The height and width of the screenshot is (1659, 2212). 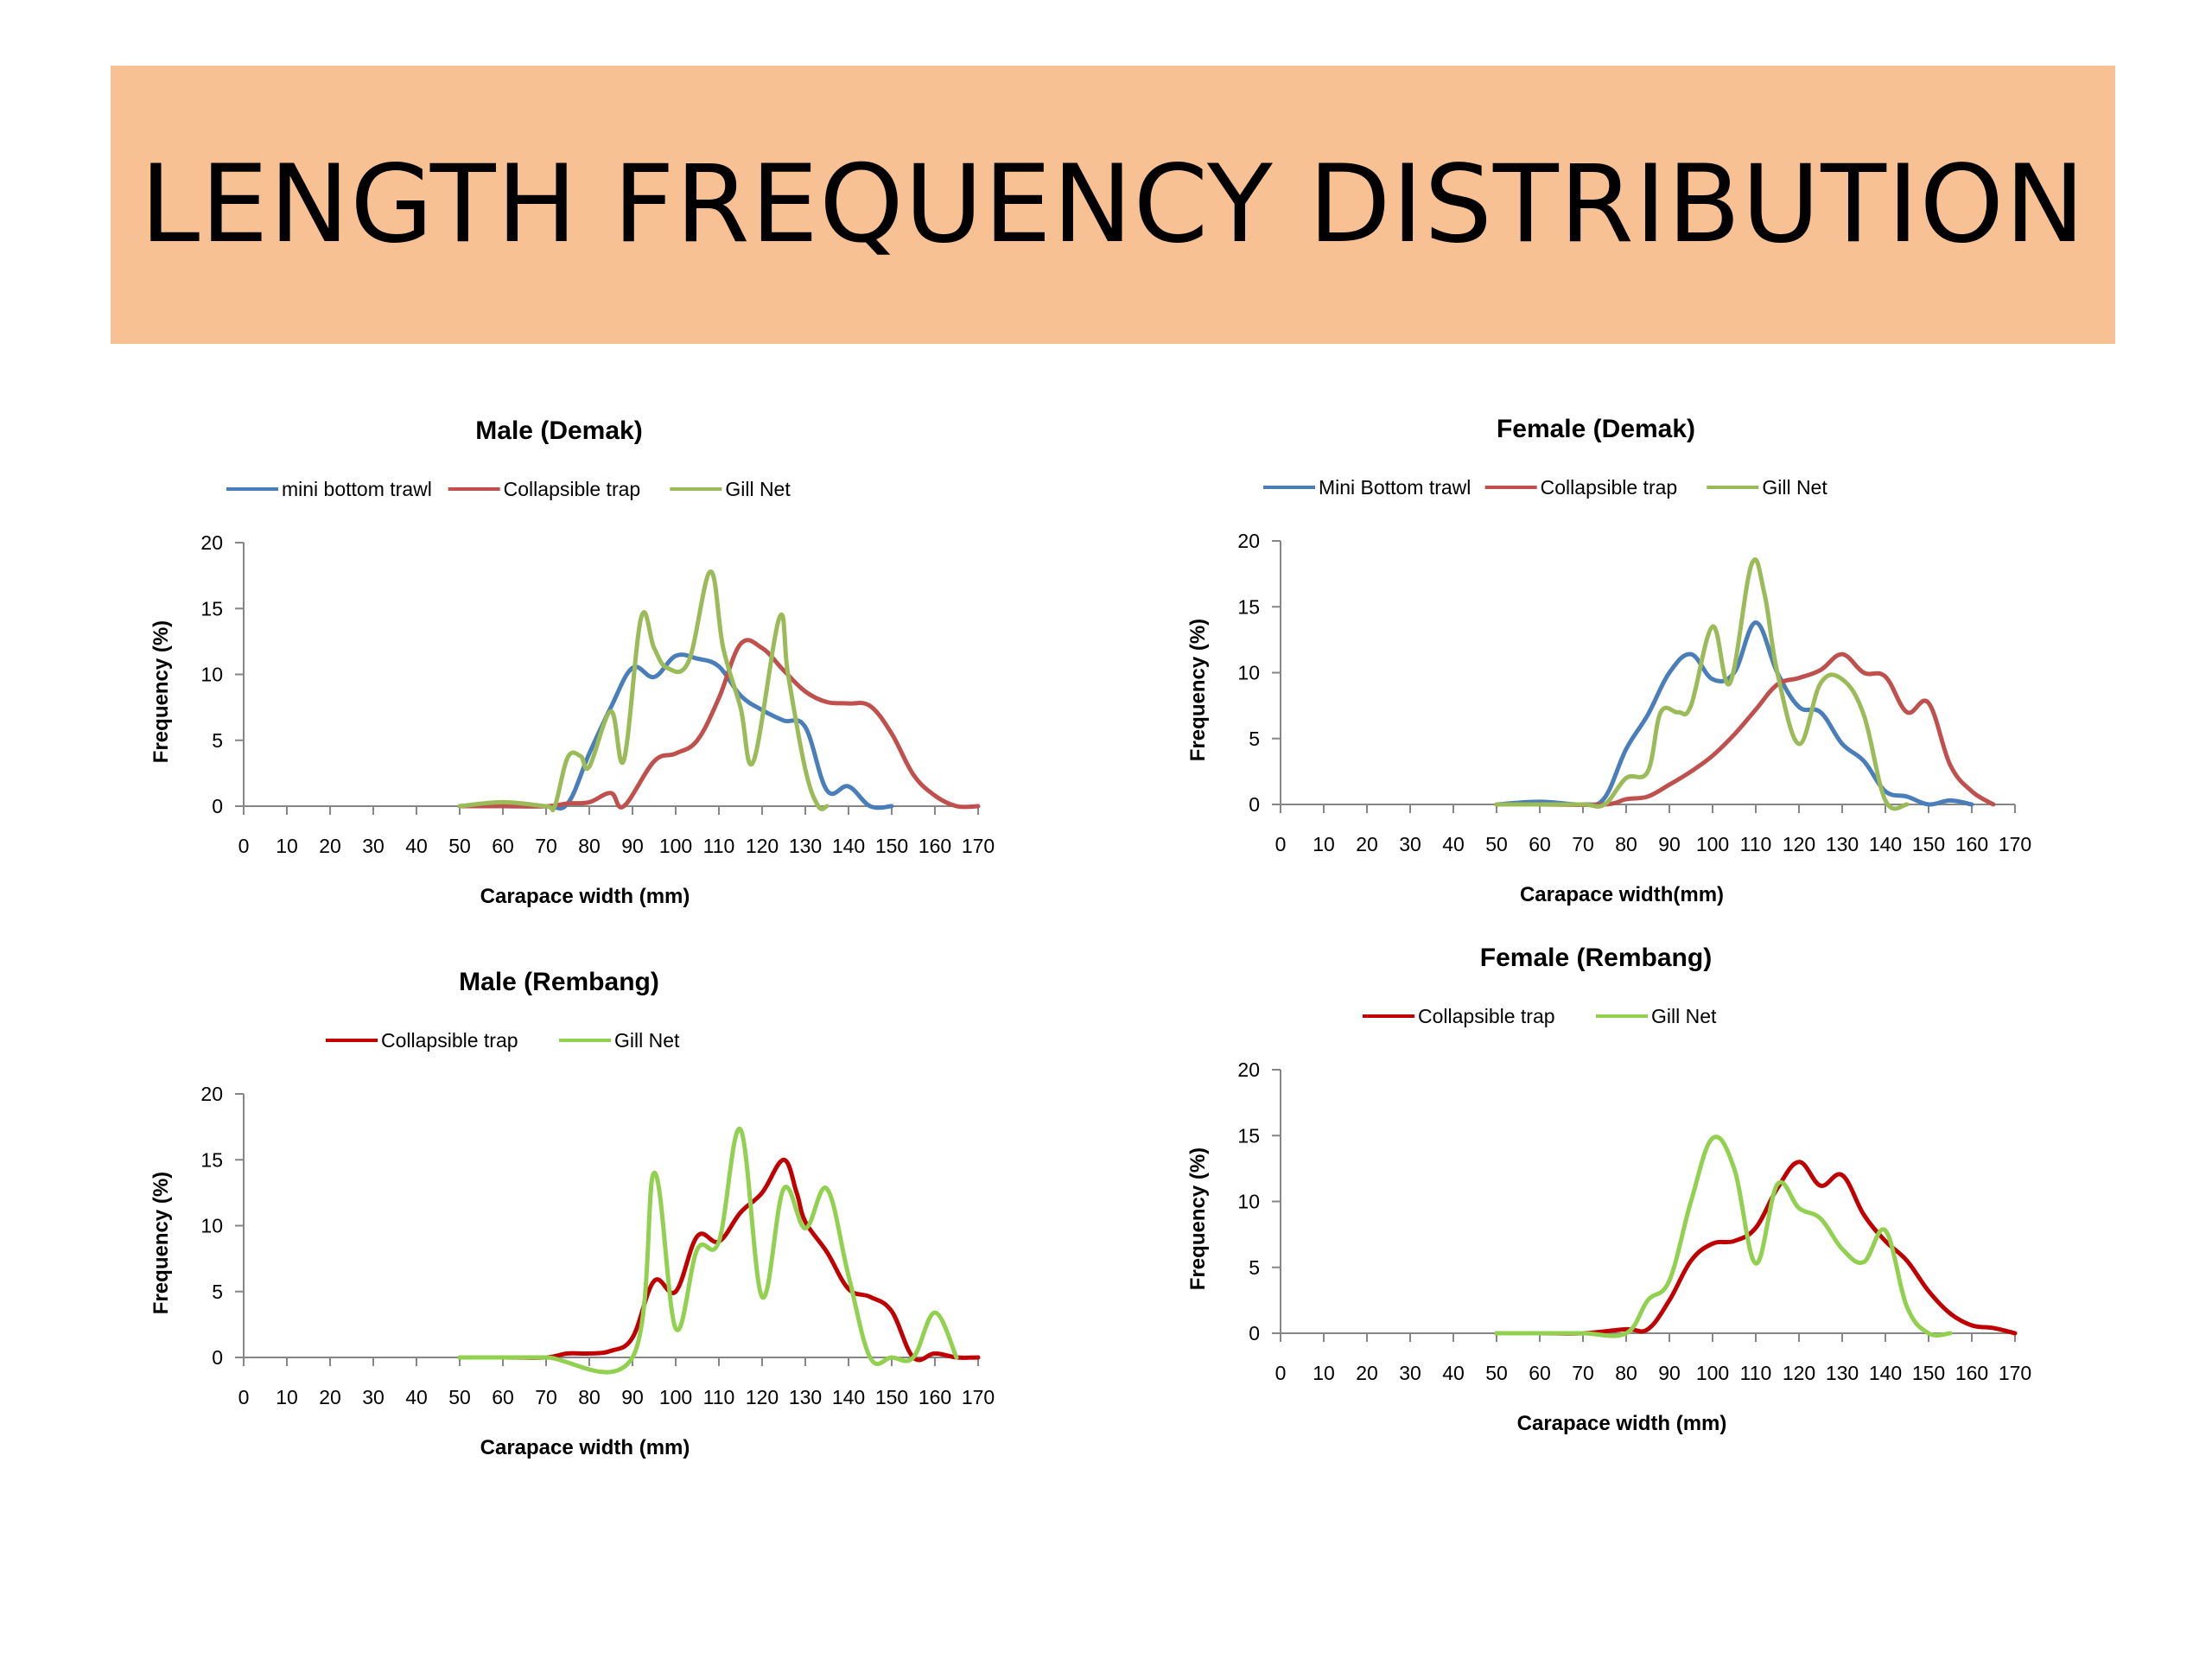 What do you see at coordinates (1367, 487) in the screenshot?
I see `legend-item-mini-bottom-trawl: Mini Bottom trawl` at bounding box center [1367, 487].